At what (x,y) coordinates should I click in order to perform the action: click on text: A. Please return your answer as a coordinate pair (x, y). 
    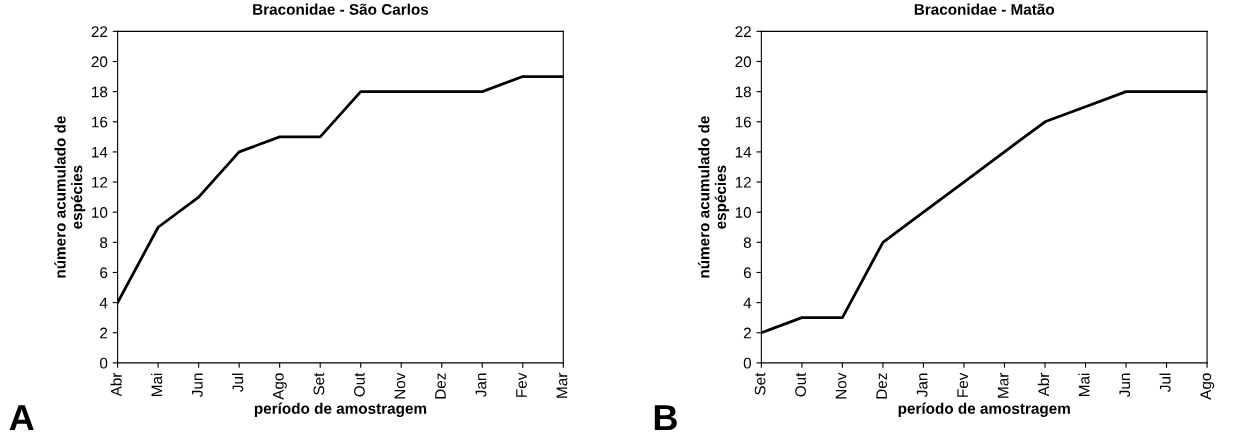
    Looking at the image, I should click on (21, 418).